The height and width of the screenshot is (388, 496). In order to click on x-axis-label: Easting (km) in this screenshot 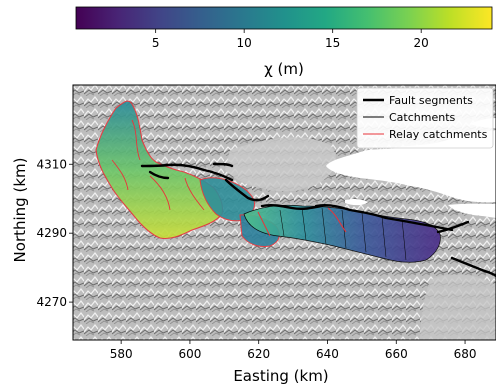, I will do `click(280, 376)`.